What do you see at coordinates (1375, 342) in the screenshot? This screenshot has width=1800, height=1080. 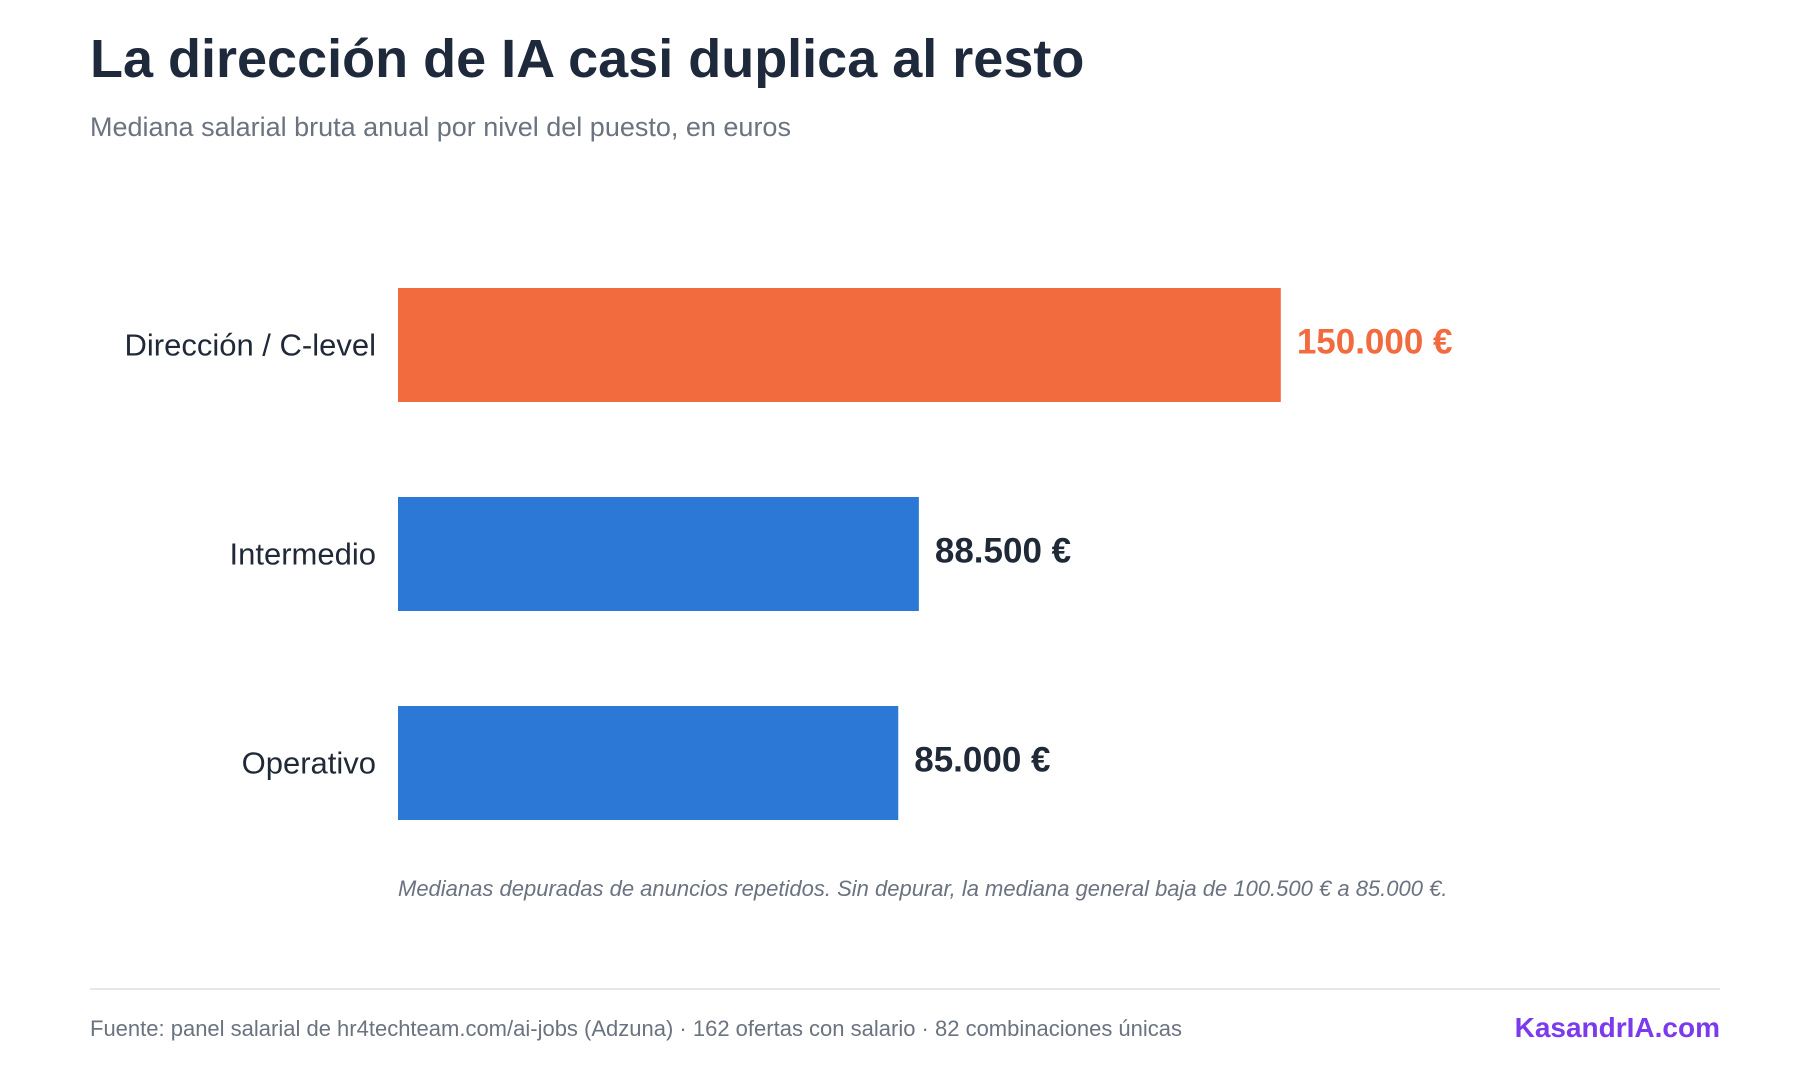 I see `value-label-0: 150.000 €` at bounding box center [1375, 342].